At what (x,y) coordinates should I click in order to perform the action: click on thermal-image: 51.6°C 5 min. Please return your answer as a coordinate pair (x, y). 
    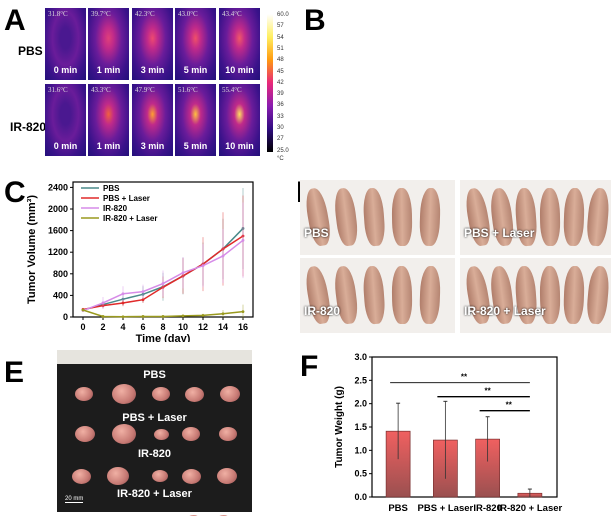
    Looking at the image, I should click on (195, 120).